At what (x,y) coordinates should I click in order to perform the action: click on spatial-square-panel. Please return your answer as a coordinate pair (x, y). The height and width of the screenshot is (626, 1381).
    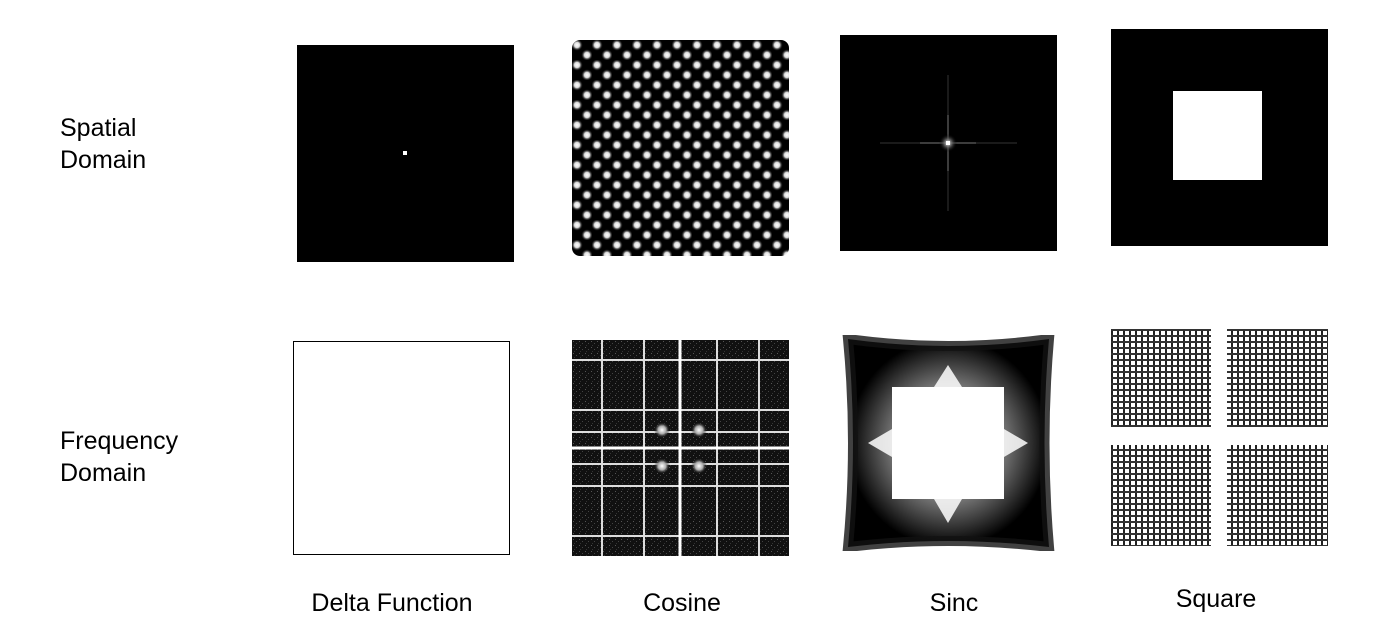
    Looking at the image, I should click on (1219, 137).